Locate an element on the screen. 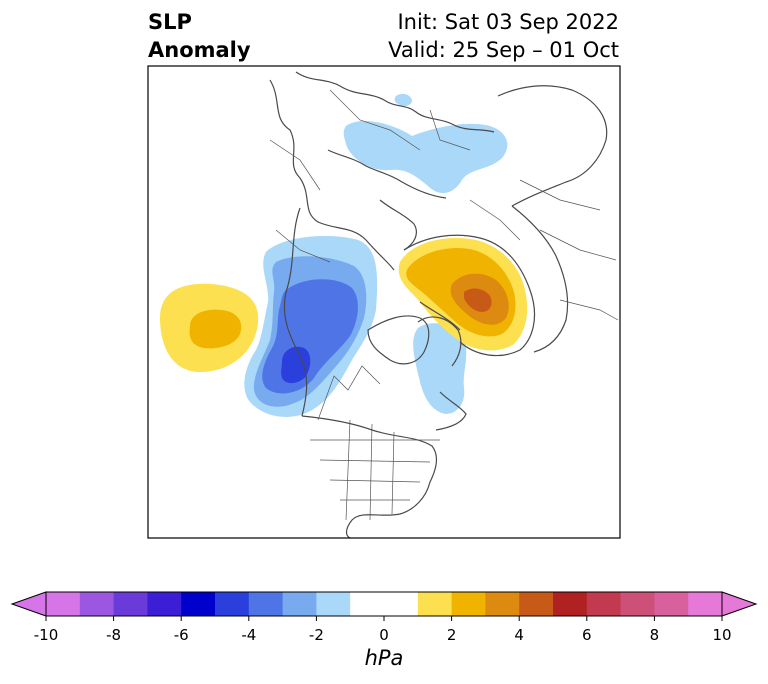  title-line-1: SLP is located at coordinates (170, 22).